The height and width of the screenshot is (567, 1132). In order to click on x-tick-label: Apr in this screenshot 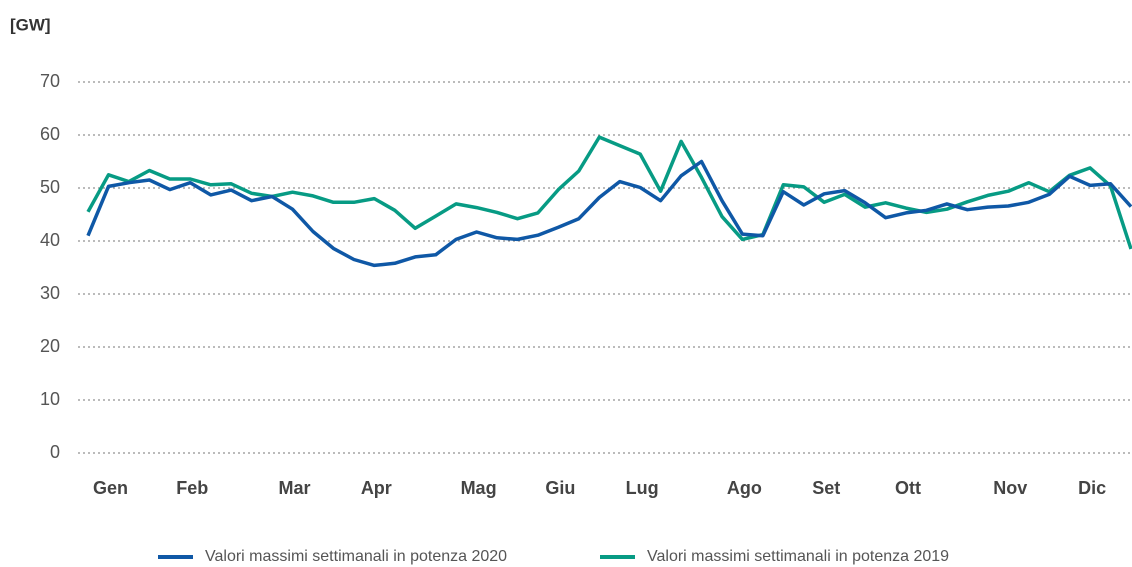, I will do `click(376, 488)`.